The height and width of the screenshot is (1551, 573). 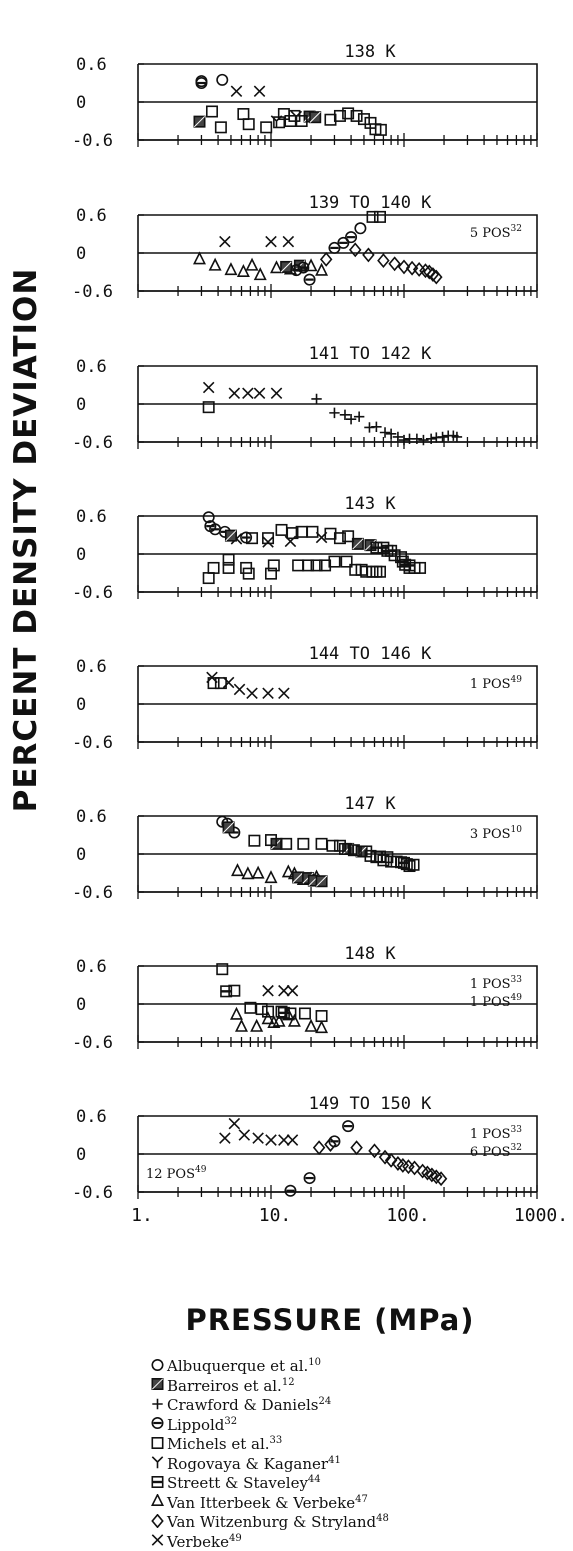 What do you see at coordinates (490, 233) in the screenshot?
I see `panel-note-text: 5 POS` at bounding box center [490, 233].